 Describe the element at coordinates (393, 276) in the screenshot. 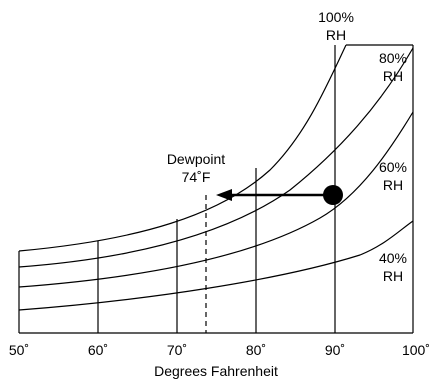

I see `rh-40-rh-label: RH` at that location.